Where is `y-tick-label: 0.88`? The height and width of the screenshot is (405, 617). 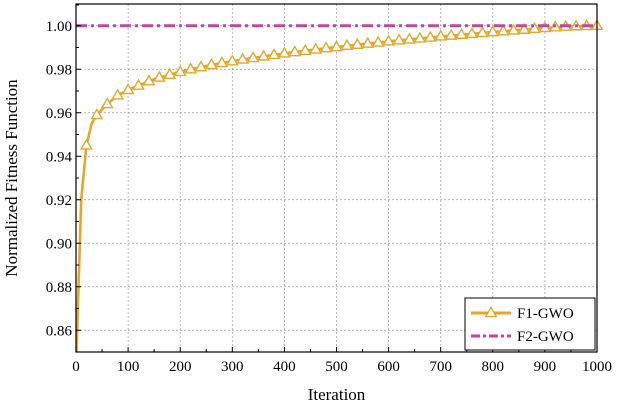
y-tick-label: 0.88 is located at coordinates (59, 288).